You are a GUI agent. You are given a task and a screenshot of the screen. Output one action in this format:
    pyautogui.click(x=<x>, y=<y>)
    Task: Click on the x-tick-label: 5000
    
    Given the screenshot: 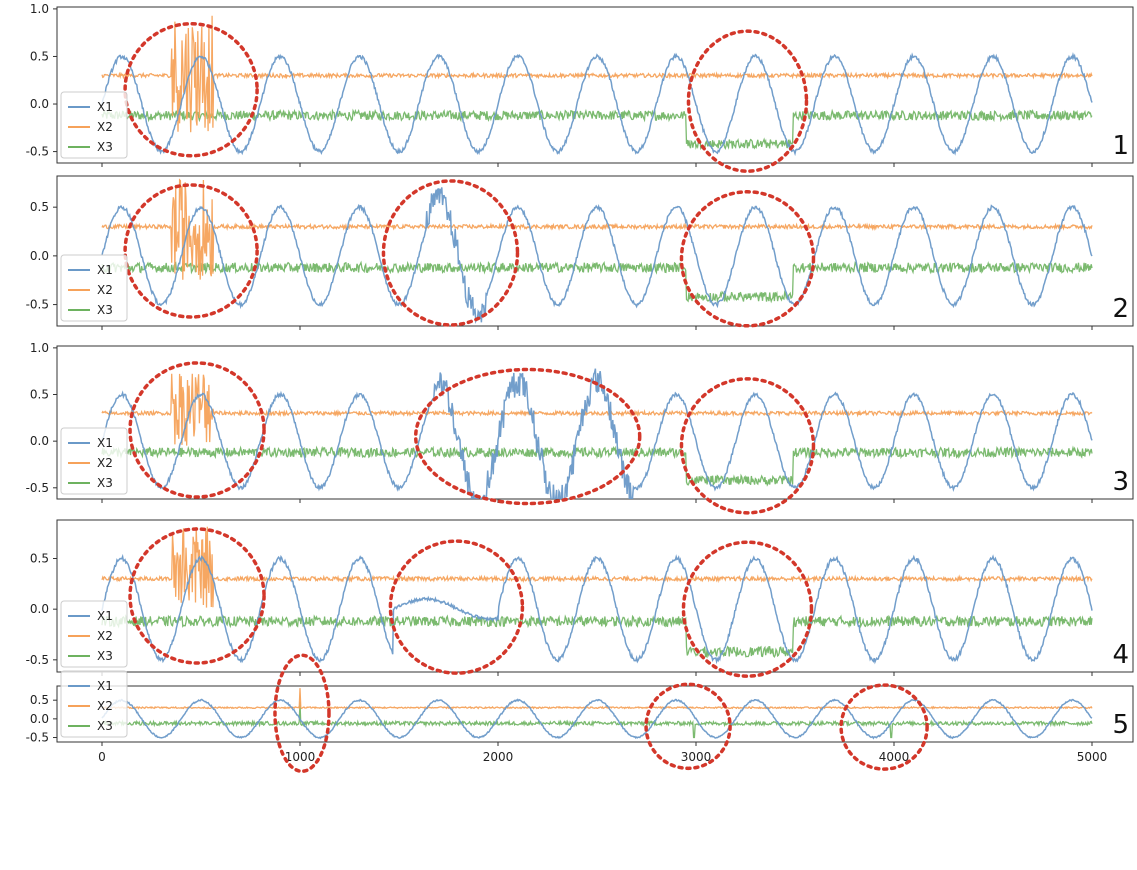 What is the action you would take?
    pyautogui.click(x=1092, y=757)
    